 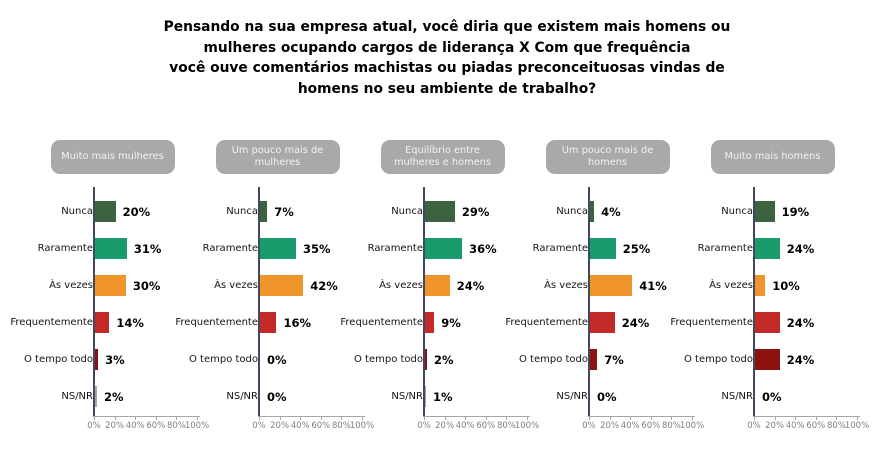 I want to click on value-label: 42%, so click(x=324, y=285).